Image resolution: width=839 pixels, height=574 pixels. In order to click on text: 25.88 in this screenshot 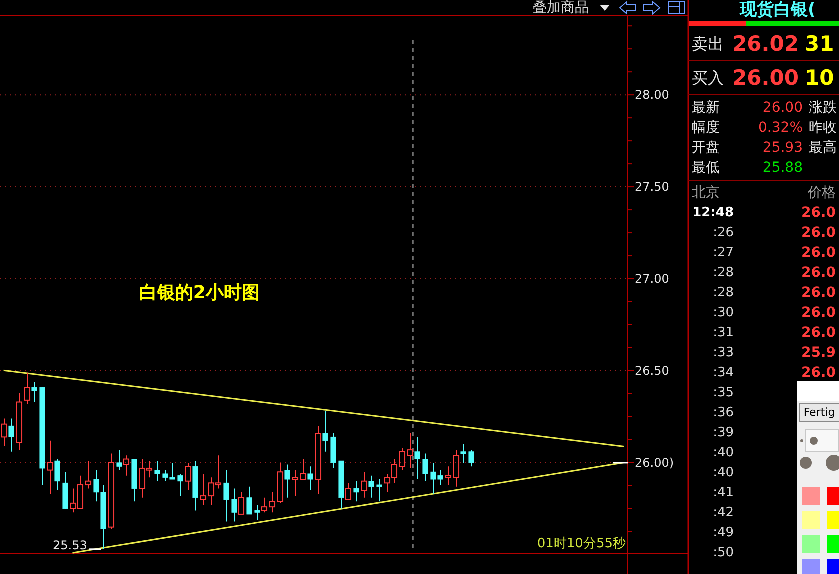, I will do `click(782, 168)`.